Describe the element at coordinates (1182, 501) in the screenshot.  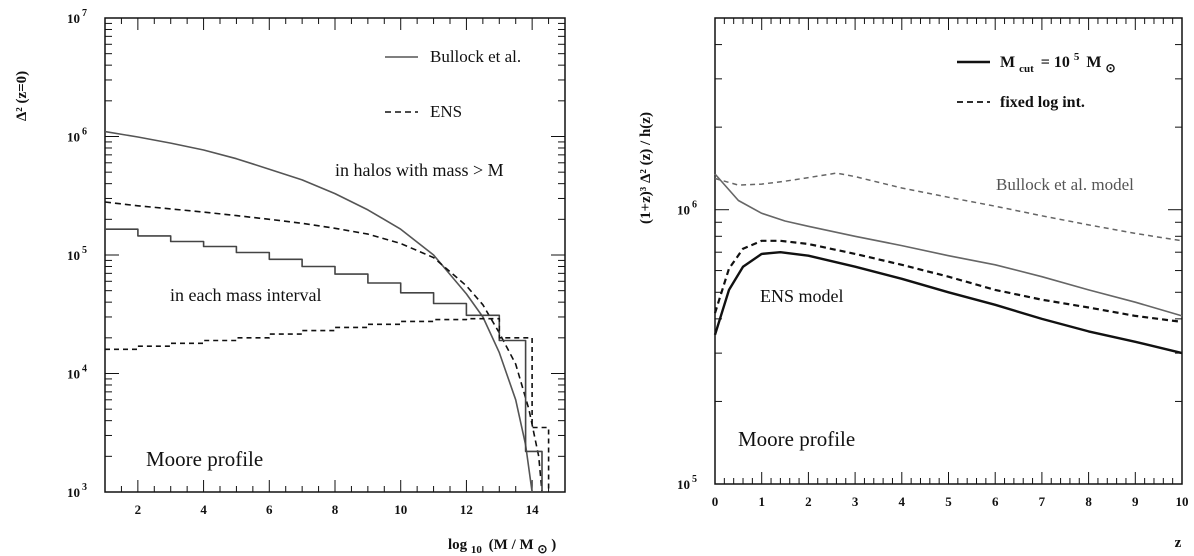
I see `right-x-tick-label: 10` at that location.